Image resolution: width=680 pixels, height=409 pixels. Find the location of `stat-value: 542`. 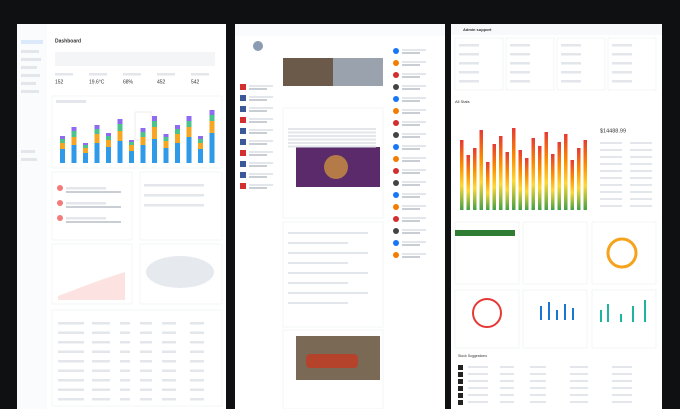

stat-value: 542 is located at coordinates (195, 82).